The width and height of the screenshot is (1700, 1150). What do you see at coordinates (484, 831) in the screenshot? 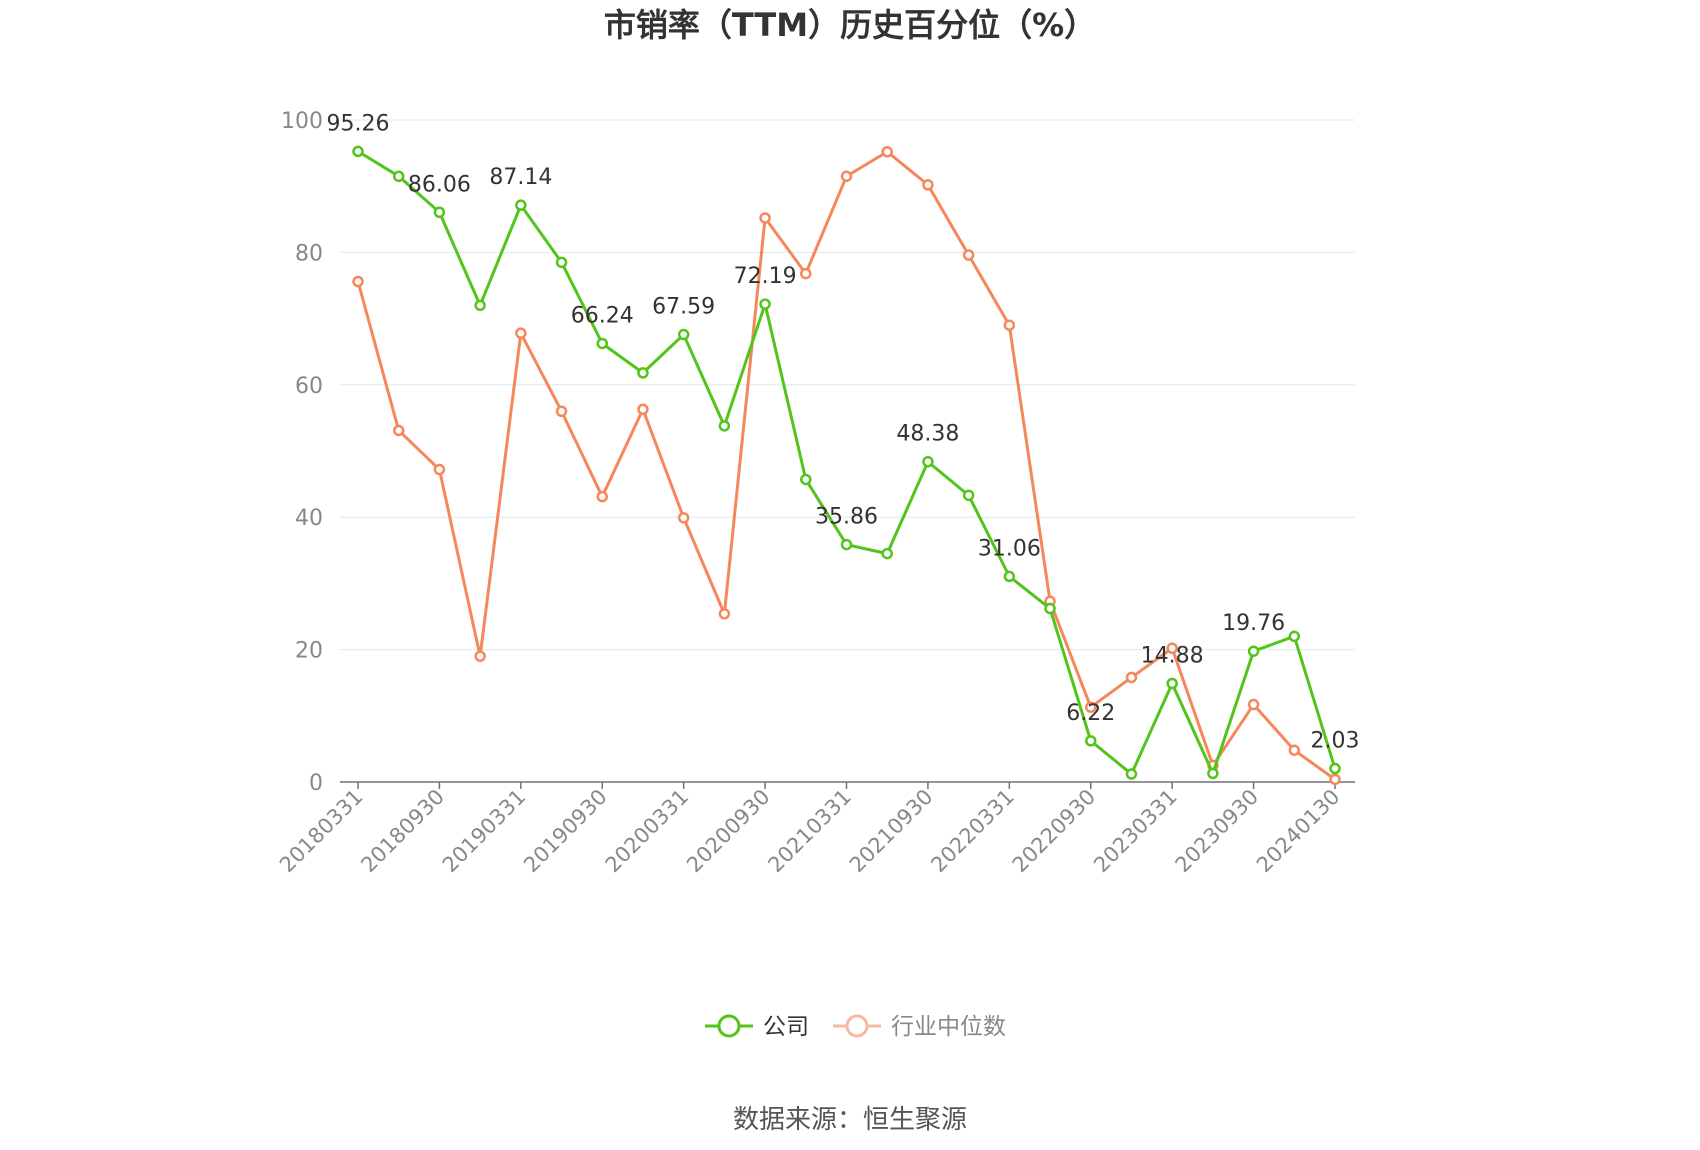
I see `x-tick-label: 20190331` at bounding box center [484, 831].